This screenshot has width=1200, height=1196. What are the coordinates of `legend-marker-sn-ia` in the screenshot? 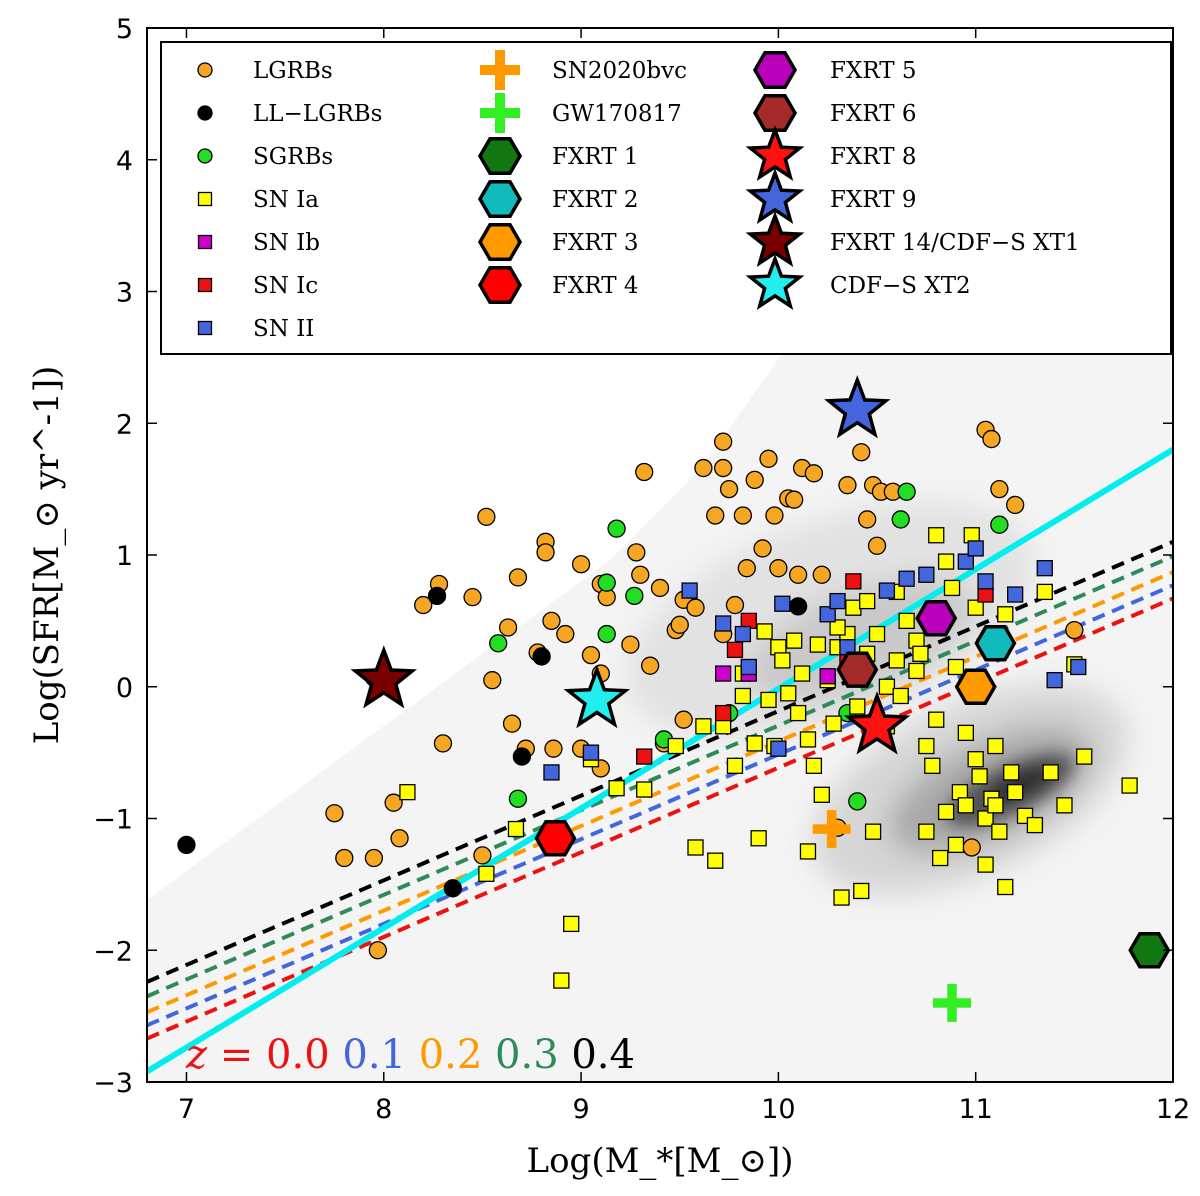 It's located at (205, 199).